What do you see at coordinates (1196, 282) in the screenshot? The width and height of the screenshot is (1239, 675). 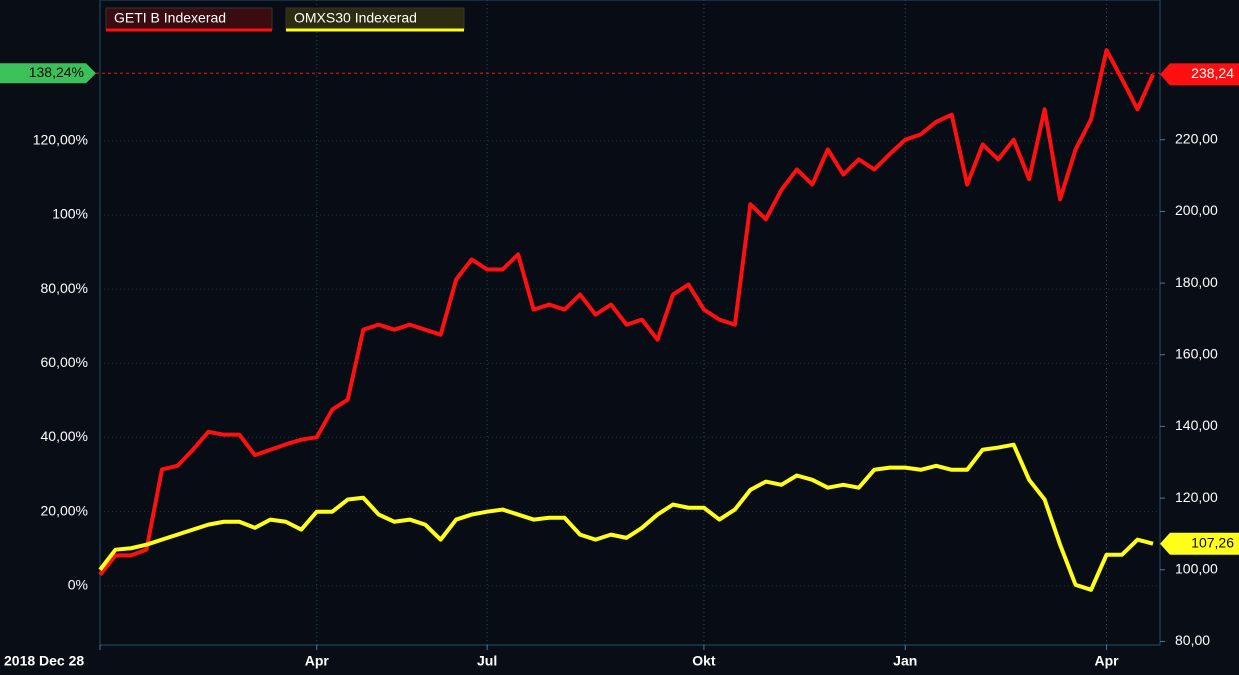 I see `y2-tick-label: 180,00` at bounding box center [1196, 282].